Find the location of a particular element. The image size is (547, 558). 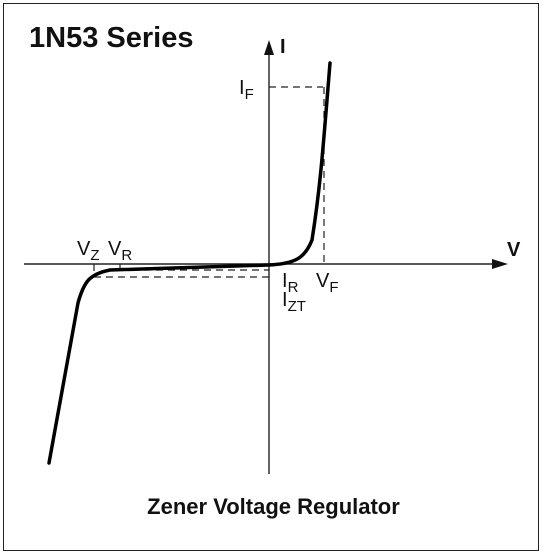

figure-caption: Zener Voltage Regulator is located at coordinates (273, 506).